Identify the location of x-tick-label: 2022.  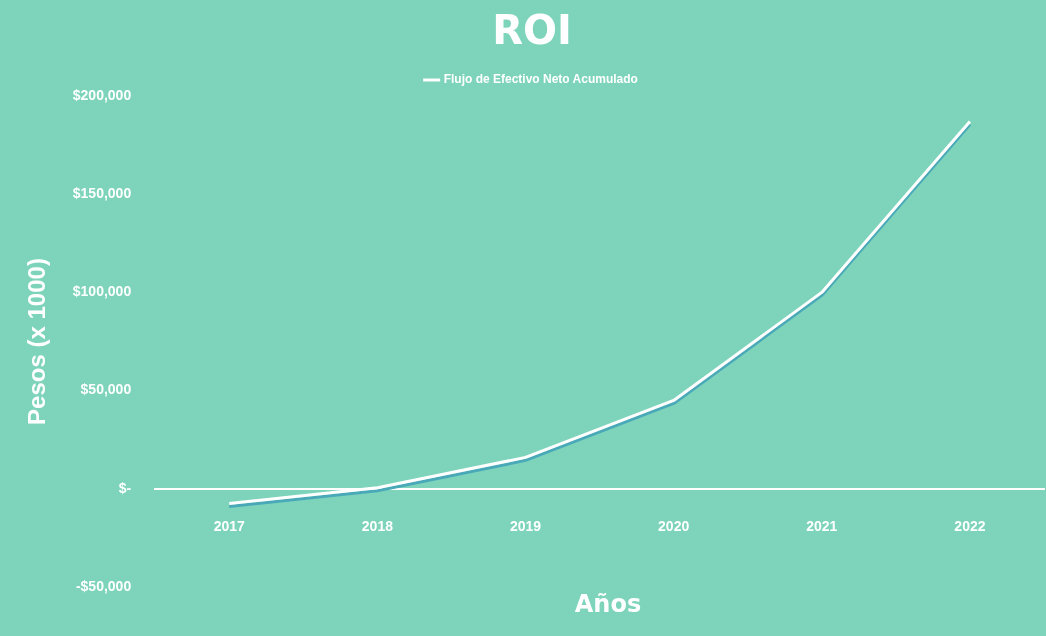
(970, 526).